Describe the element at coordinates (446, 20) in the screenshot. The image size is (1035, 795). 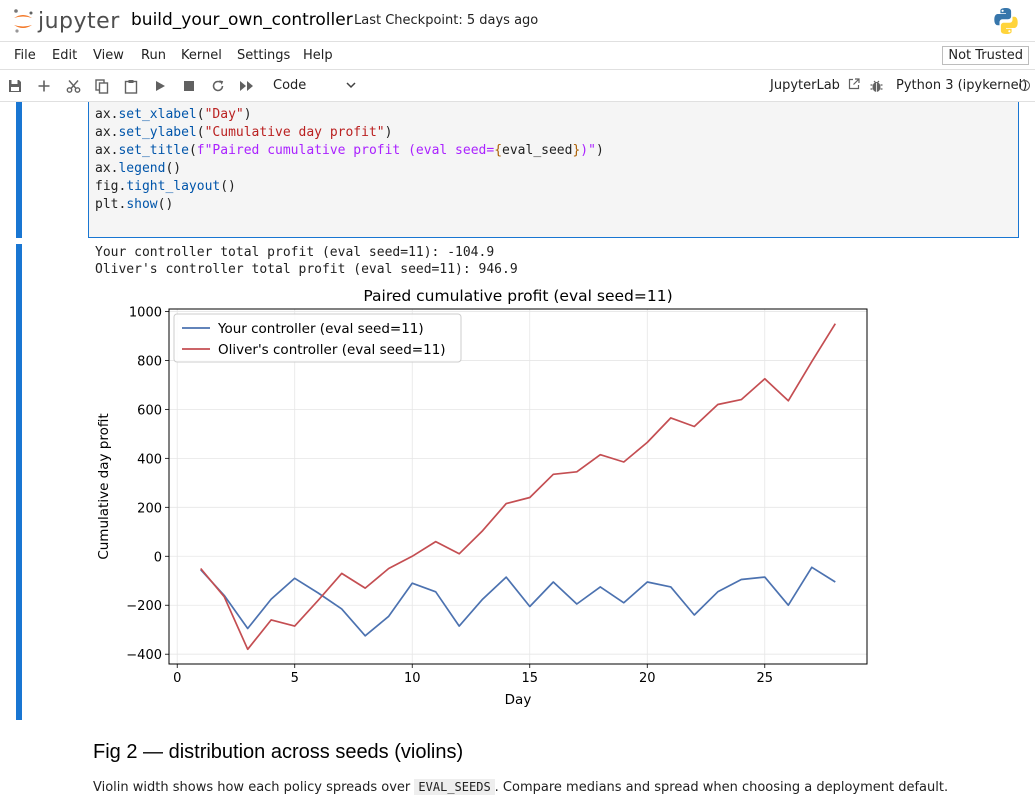
I see `checkpoint-status: Last Checkpoint: 5 days ago` at that location.